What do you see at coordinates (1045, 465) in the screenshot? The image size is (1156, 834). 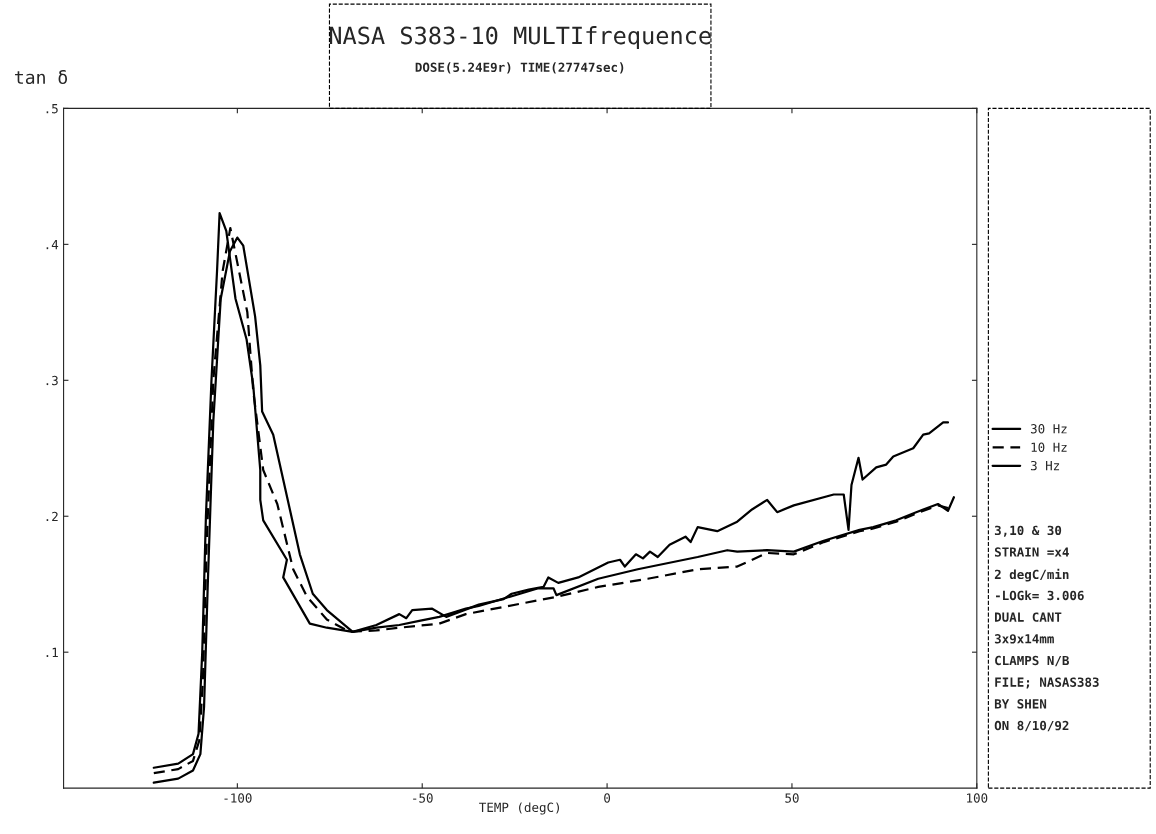 I see `legend-label: 3 Hz` at bounding box center [1045, 465].